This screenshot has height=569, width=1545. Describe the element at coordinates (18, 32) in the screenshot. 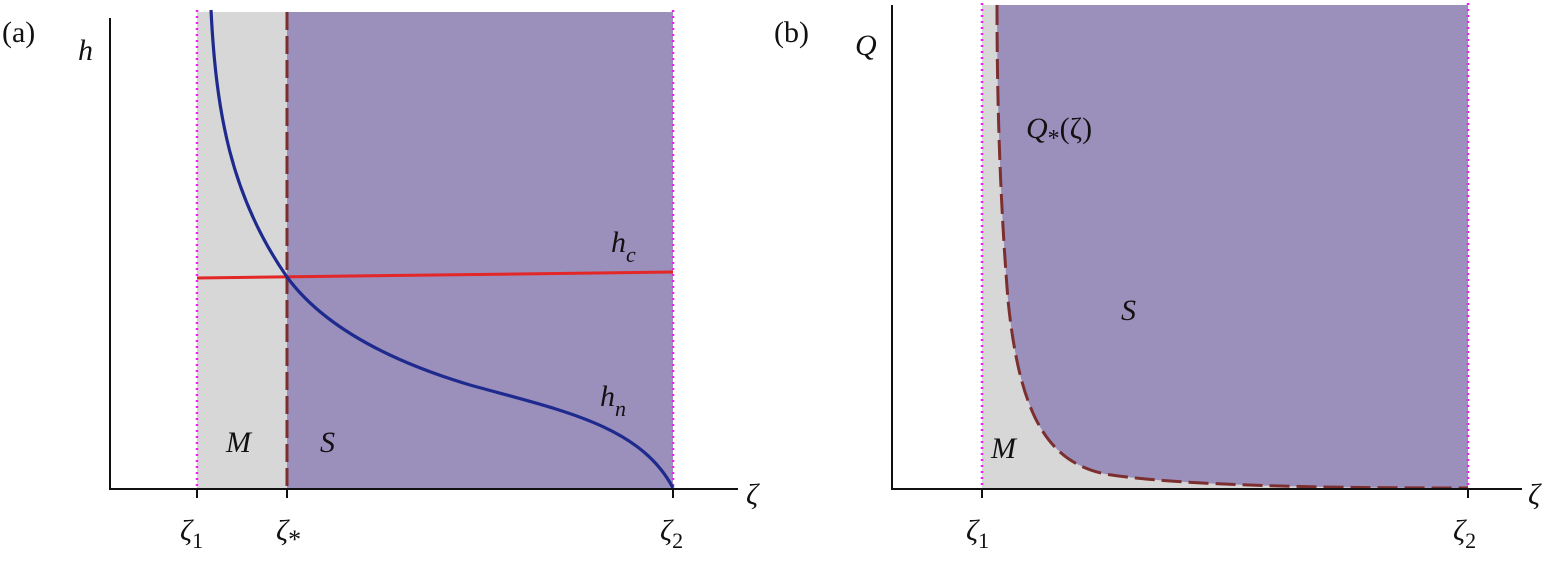

I see `panel-a-label: (a)` at that location.